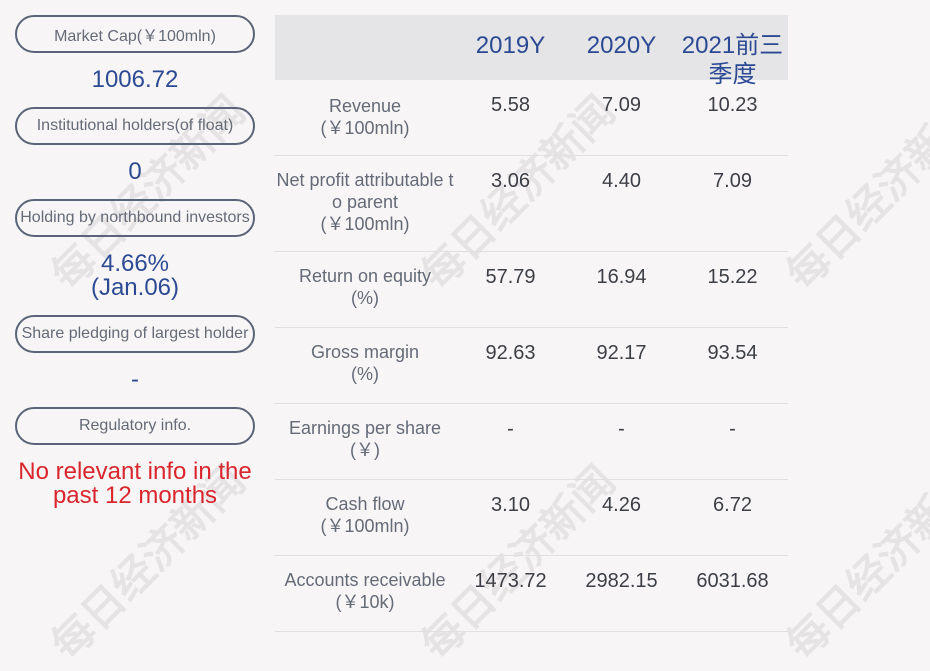 Image resolution: width=930 pixels, height=671 pixels. I want to click on market-cap-label: Market Cap(￥100mln), so click(135, 34).